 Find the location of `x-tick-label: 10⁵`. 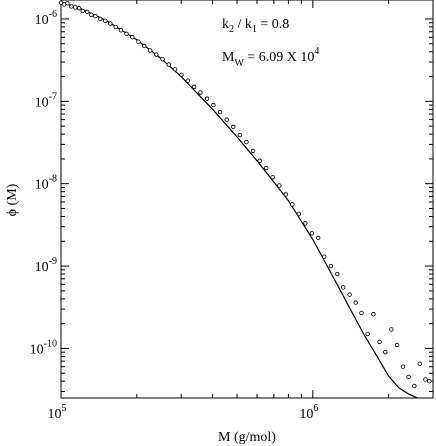

x-tick-label: 10⁵ is located at coordinates (57, 412).